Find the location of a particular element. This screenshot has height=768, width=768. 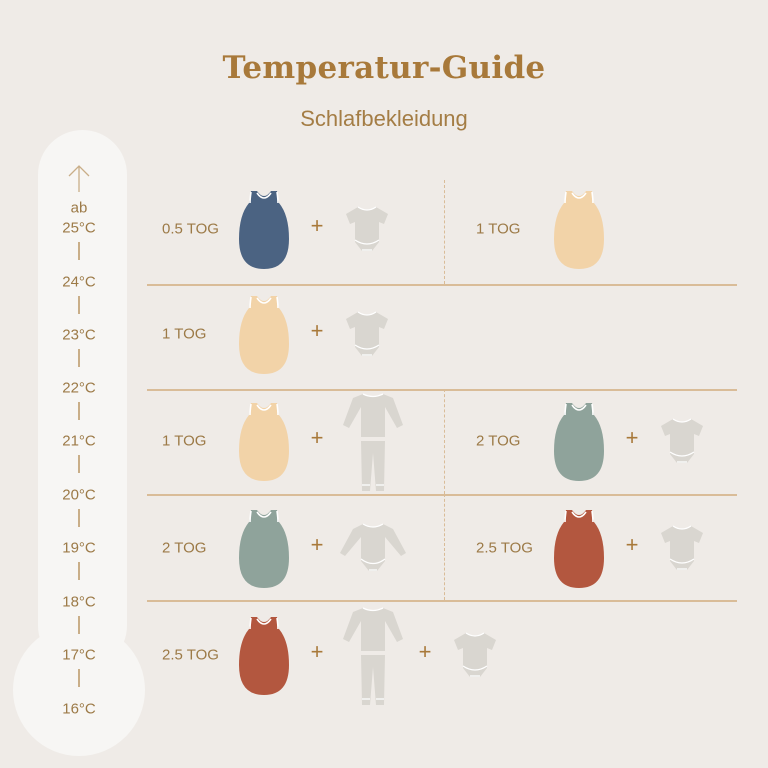

temp-label: 25°C is located at coordinates (79, 228).